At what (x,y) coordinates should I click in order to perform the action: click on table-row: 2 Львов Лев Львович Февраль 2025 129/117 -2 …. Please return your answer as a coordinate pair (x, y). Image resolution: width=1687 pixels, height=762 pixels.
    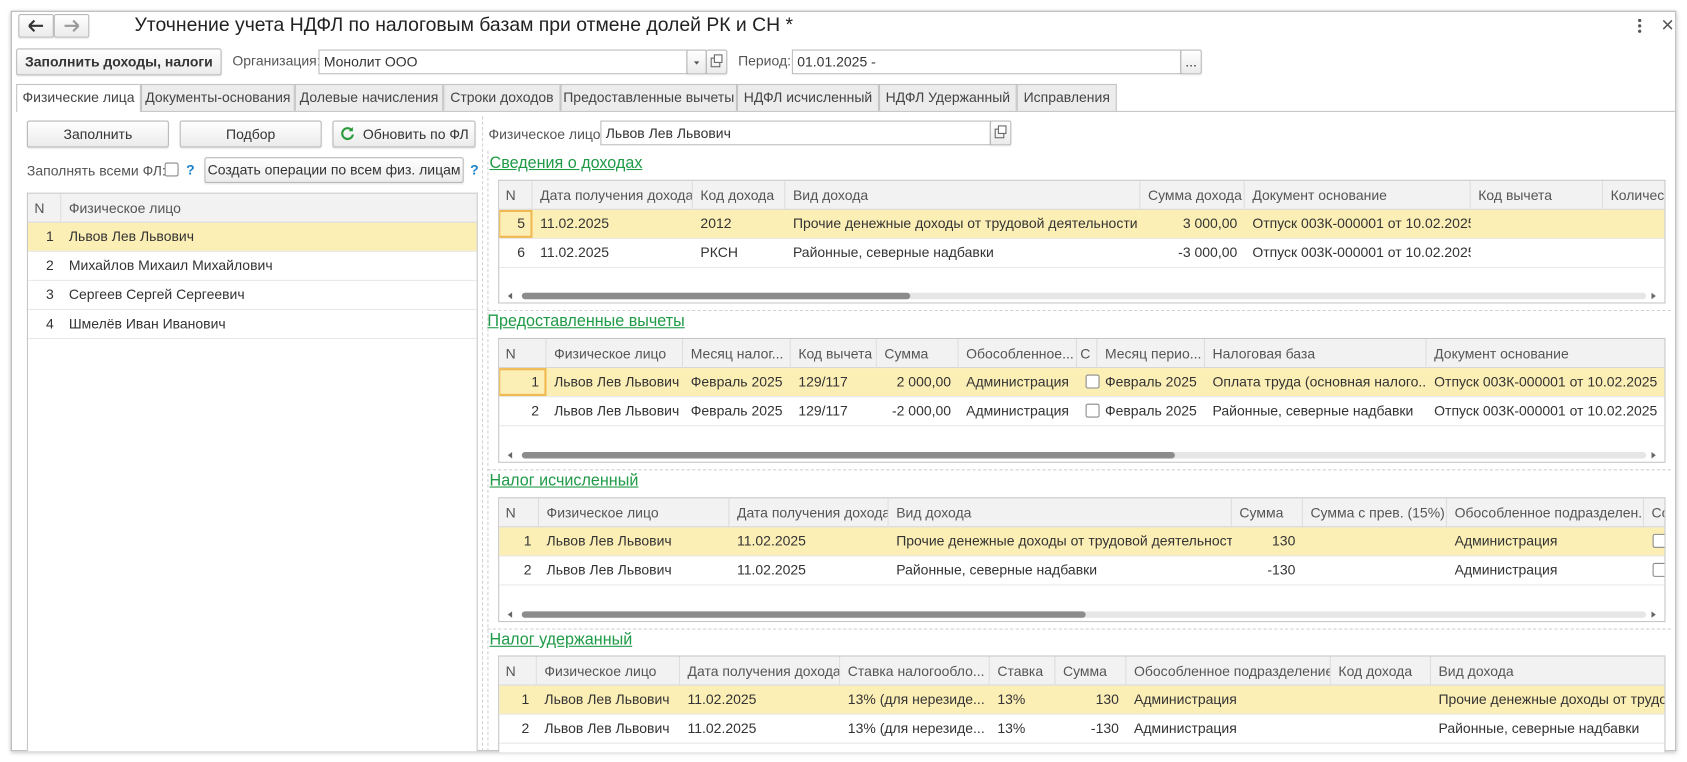
    Looking at the image, I should click on (1082, 412).